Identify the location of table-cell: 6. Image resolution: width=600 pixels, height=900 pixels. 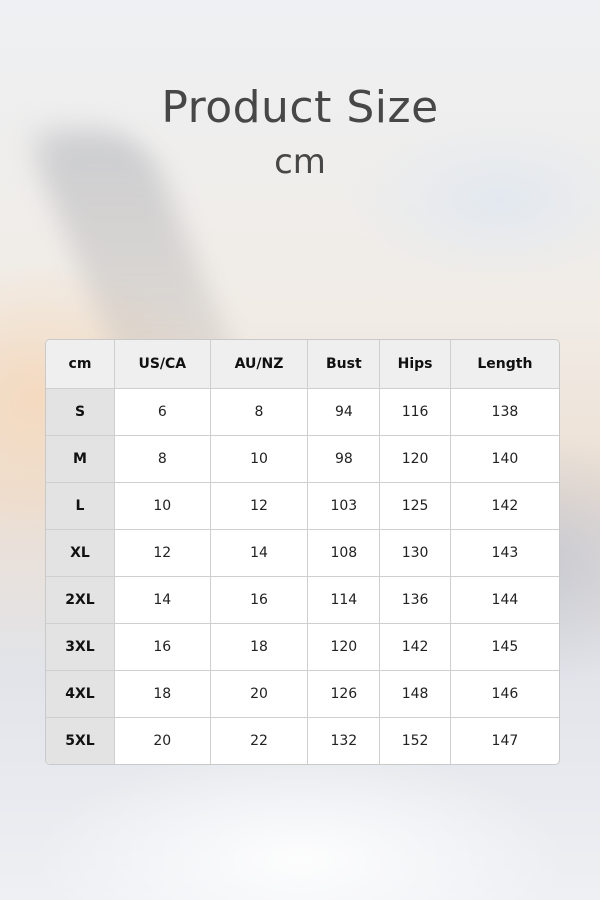
(163, 412).